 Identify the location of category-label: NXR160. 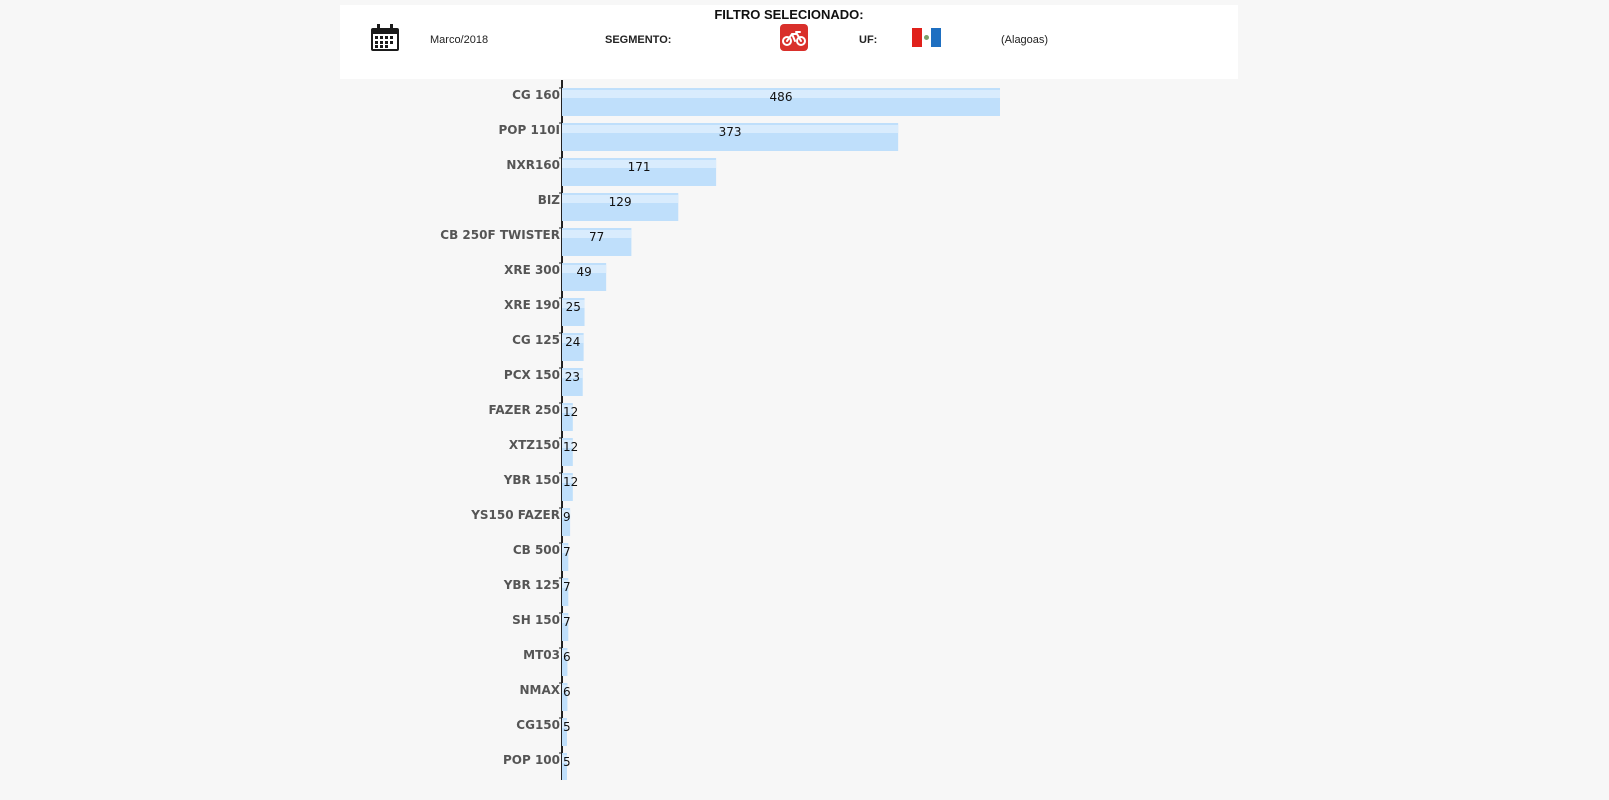
(533, 165).